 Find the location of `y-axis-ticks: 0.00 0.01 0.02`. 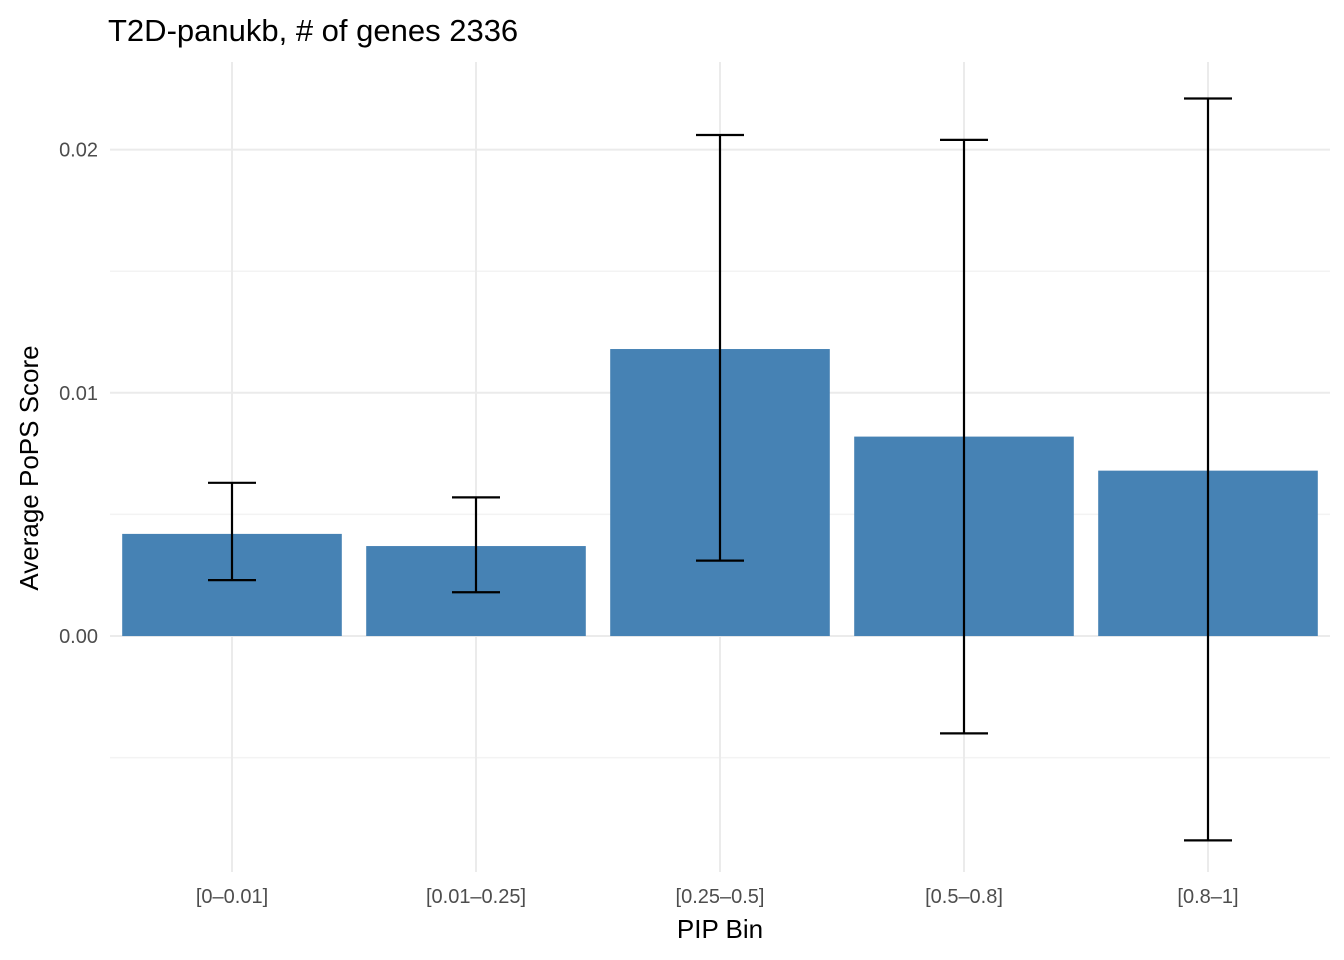

y-axis-ticks: 0.00 0.01 0.02 is located at coordinates (78, 394).